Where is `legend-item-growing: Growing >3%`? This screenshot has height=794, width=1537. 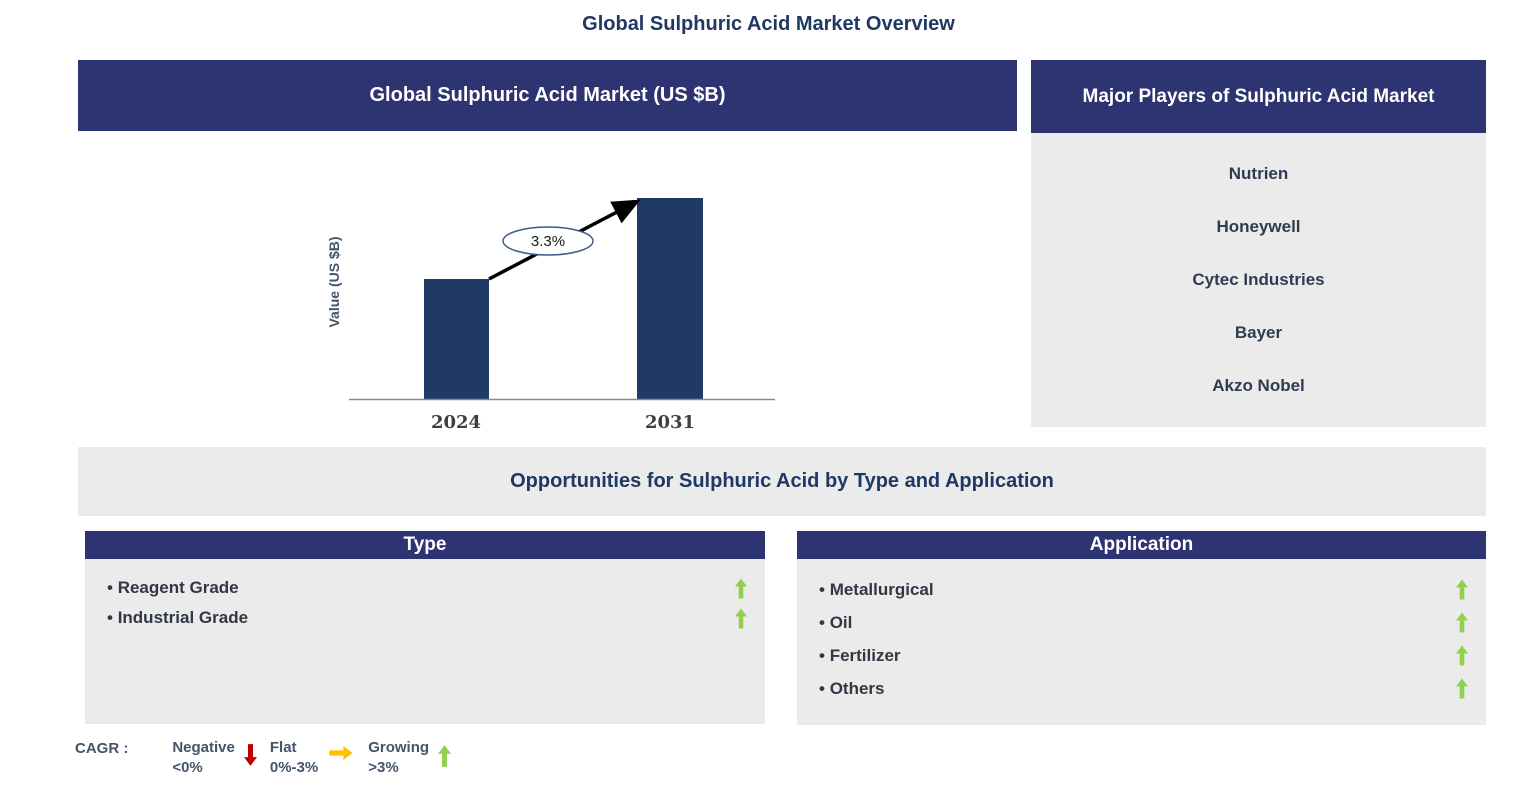 legend-item-growing: Growing >3% is located at coordinates (410, 757).